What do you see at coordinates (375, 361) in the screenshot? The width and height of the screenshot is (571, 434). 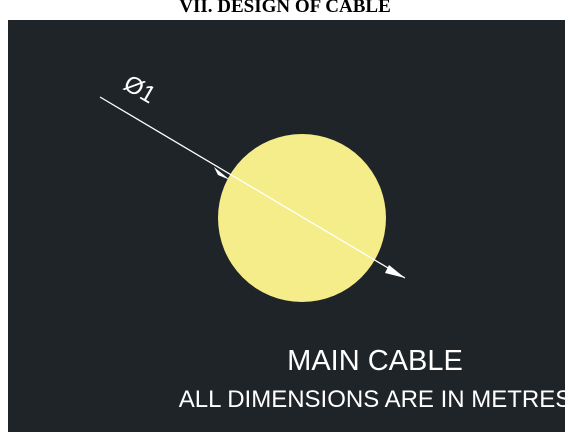 I see `drawing-title: MAIN CABLE` at bounding box center [375, 361].